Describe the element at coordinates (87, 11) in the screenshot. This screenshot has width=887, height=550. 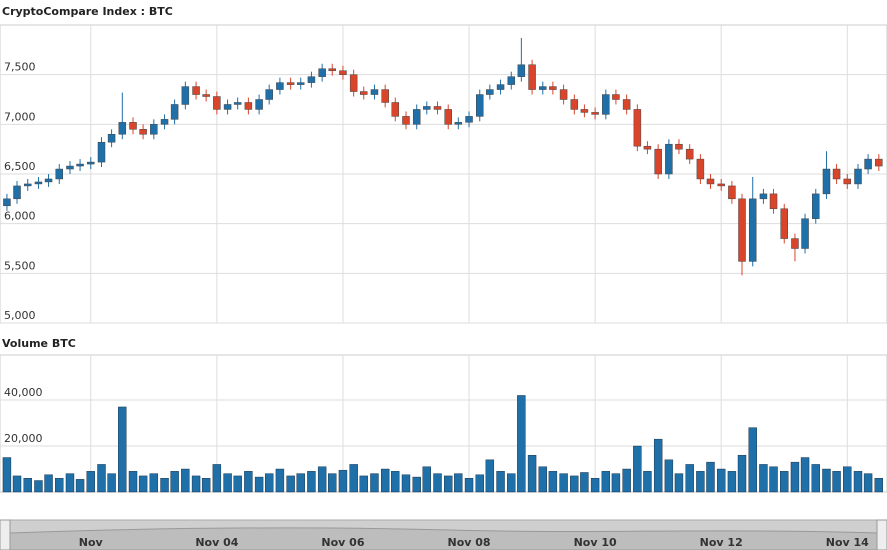
I see `price-title: CryptoCompare Index : BTC` at that location.